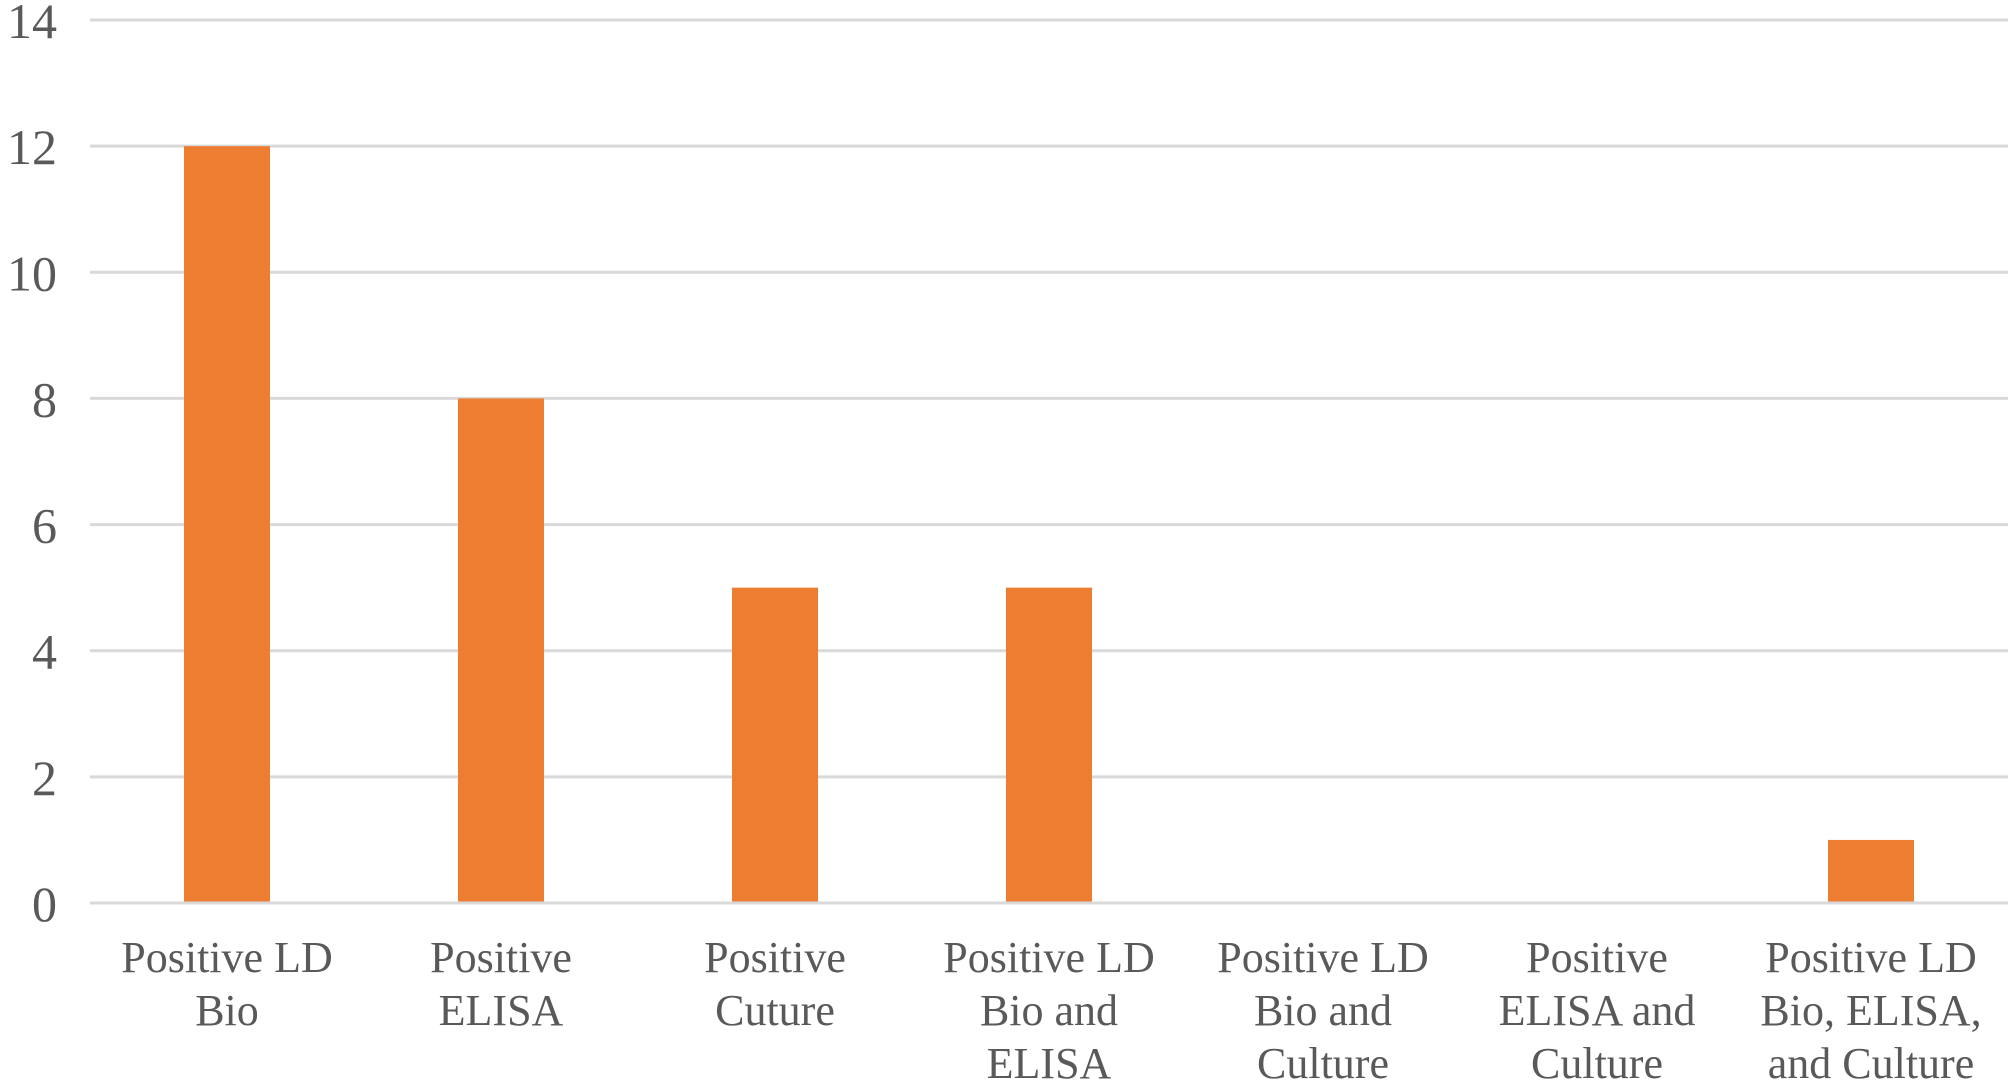  I want to click on y-tick-label-2: 2, so click(44, 778).